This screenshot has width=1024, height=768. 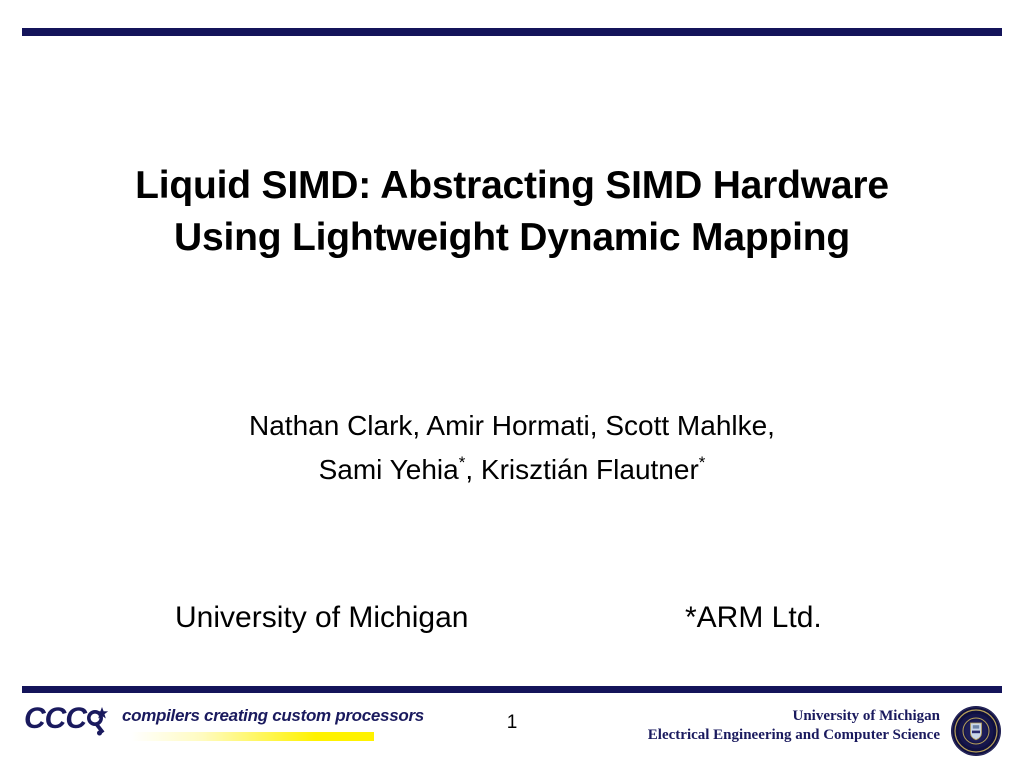 I want to click on ccc-logo-mark: CCC, so click(x=70, y=720).